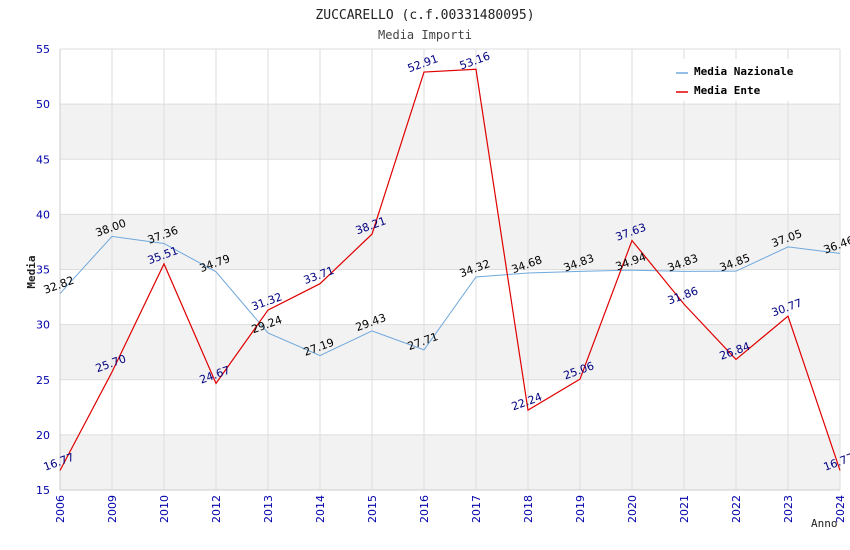 This screenshot has height=550, width=850. I want to click on y-tick-labels: 15 20 25 30 35 40 45 50 55, so click(43, 270).